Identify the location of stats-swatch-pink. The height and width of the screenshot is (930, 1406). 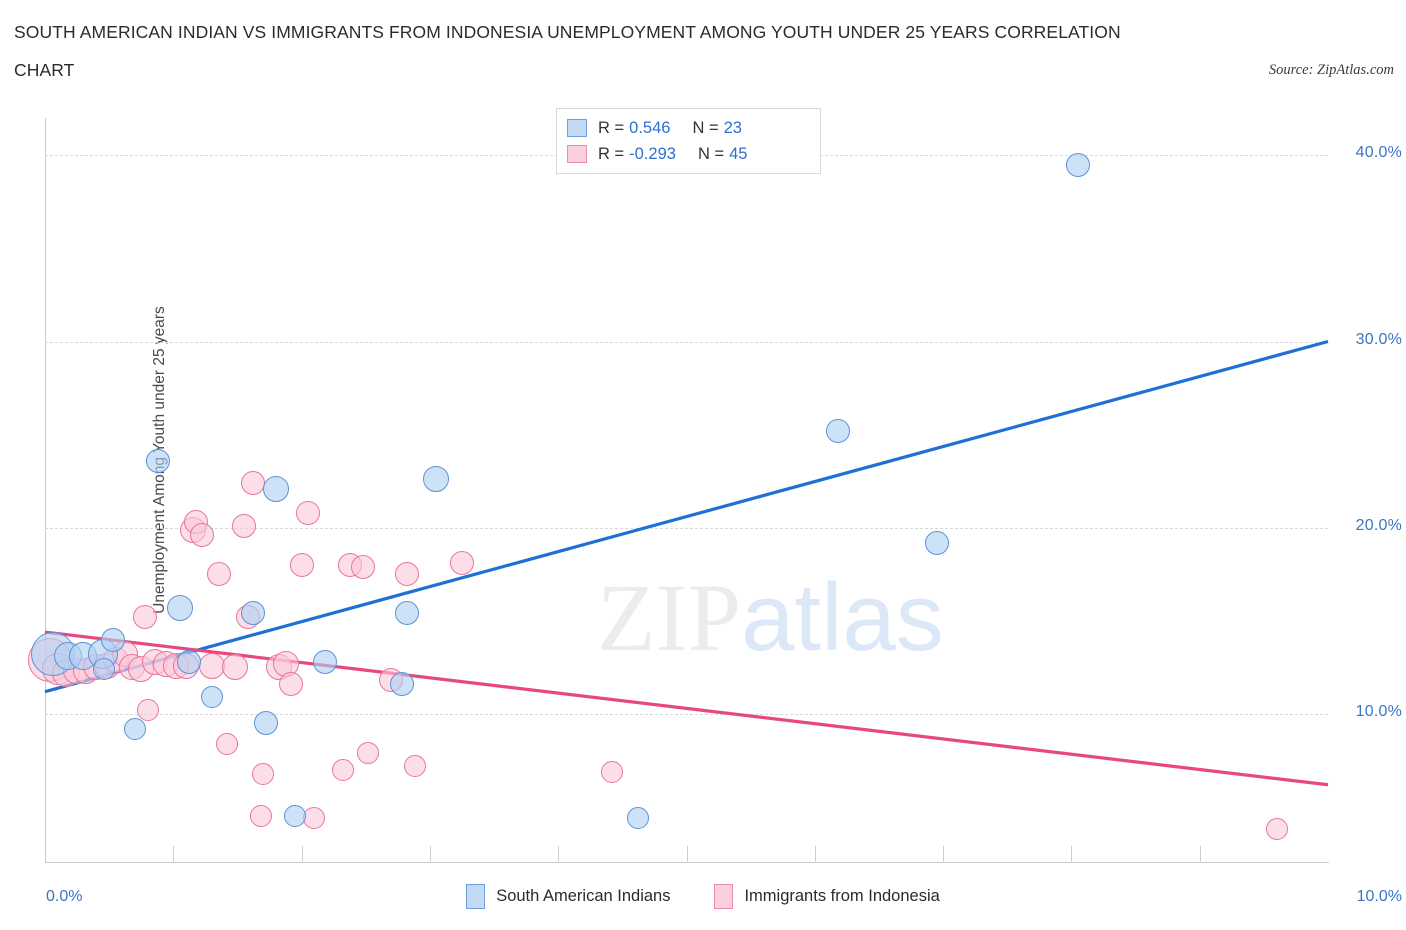
(577, 154).